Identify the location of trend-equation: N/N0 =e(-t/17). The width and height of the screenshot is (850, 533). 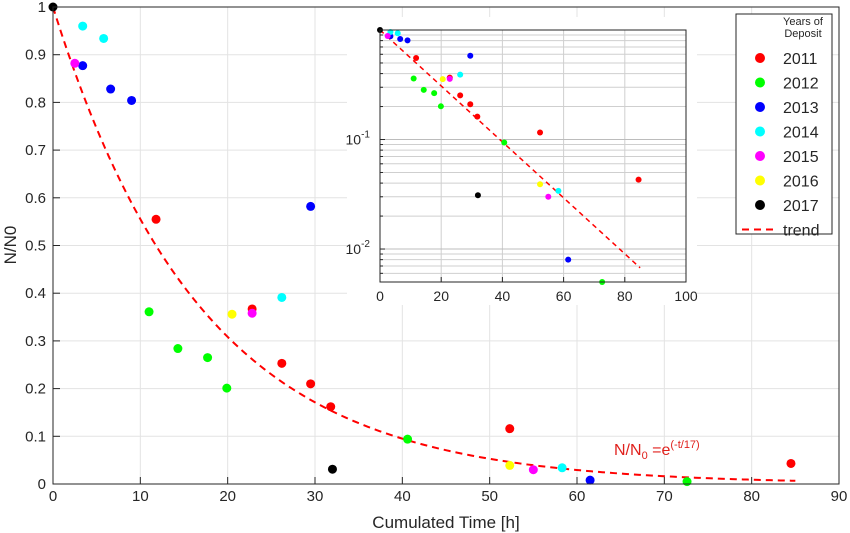
(657, 450).